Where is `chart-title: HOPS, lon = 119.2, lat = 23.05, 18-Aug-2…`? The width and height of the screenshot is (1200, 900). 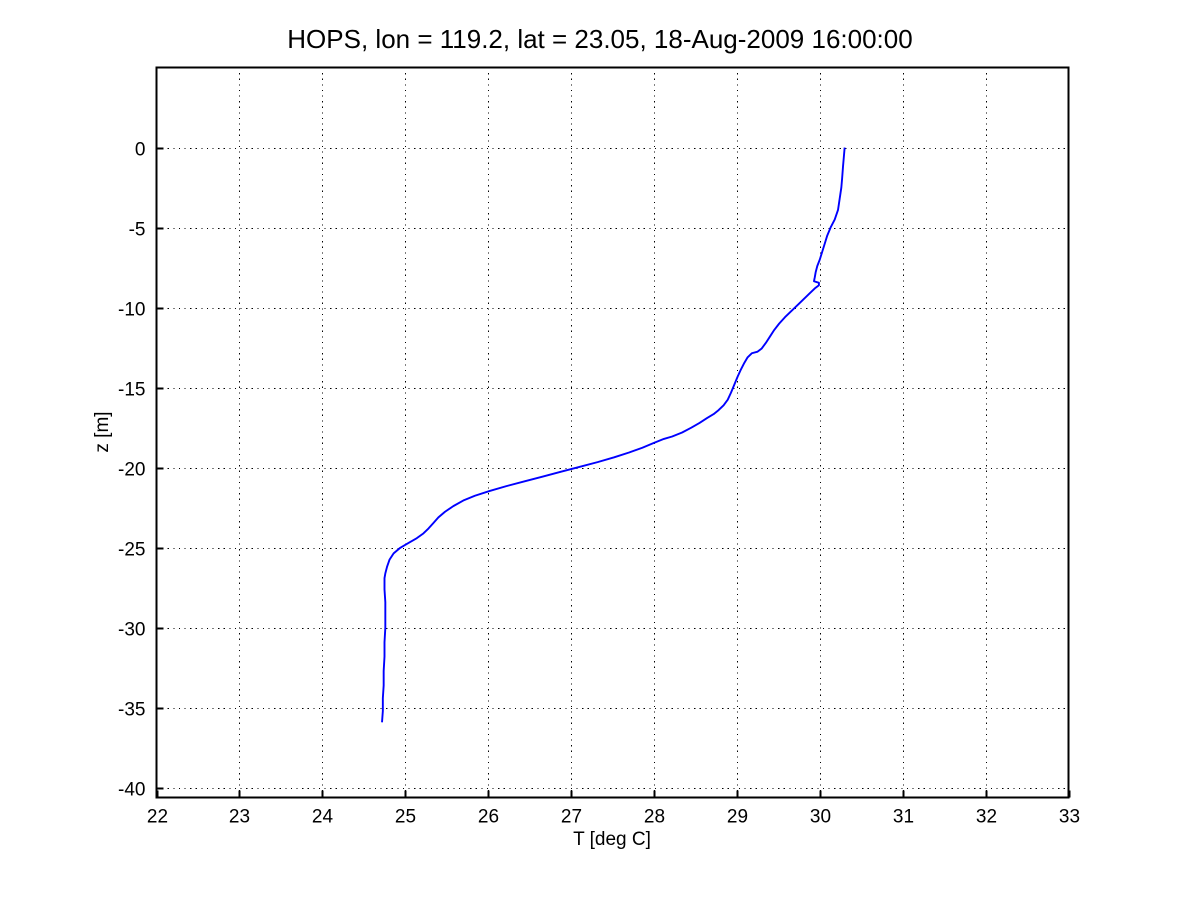 chart-title: HOPS, lon = 119.2, lat = 23.05, 18-Aug-2… is located at coordinates (599, 39).